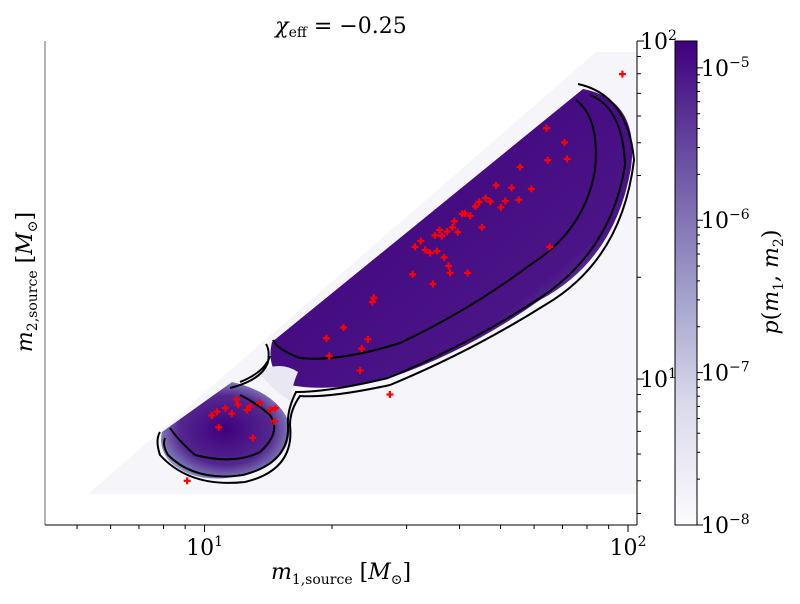 The width and height of the screenshot is (800, 604). Describe the element at coordinates (361, 543) in the screenshot. I see `x-ticks: 101 102` at that location.